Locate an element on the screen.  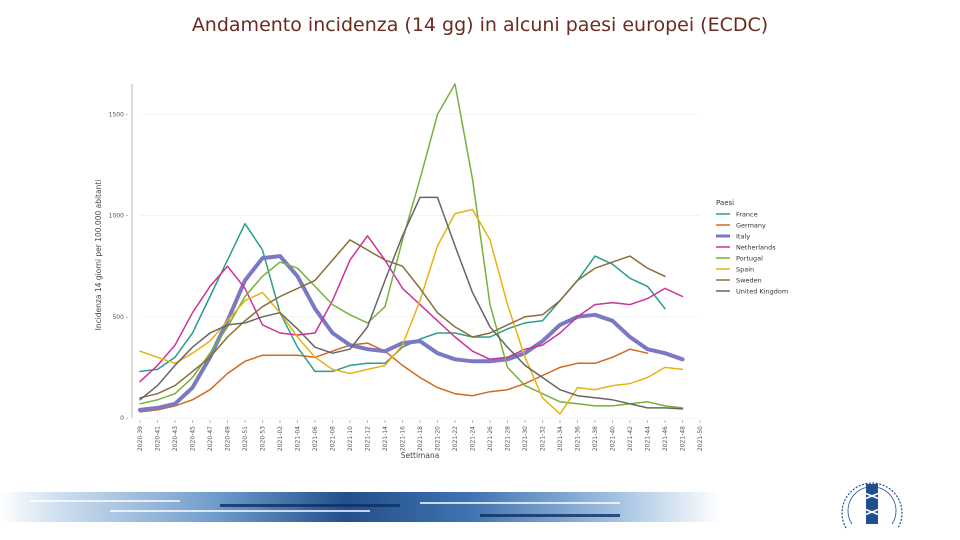
x-tick-label: 2021-42 is located at coordinates (630, 438).